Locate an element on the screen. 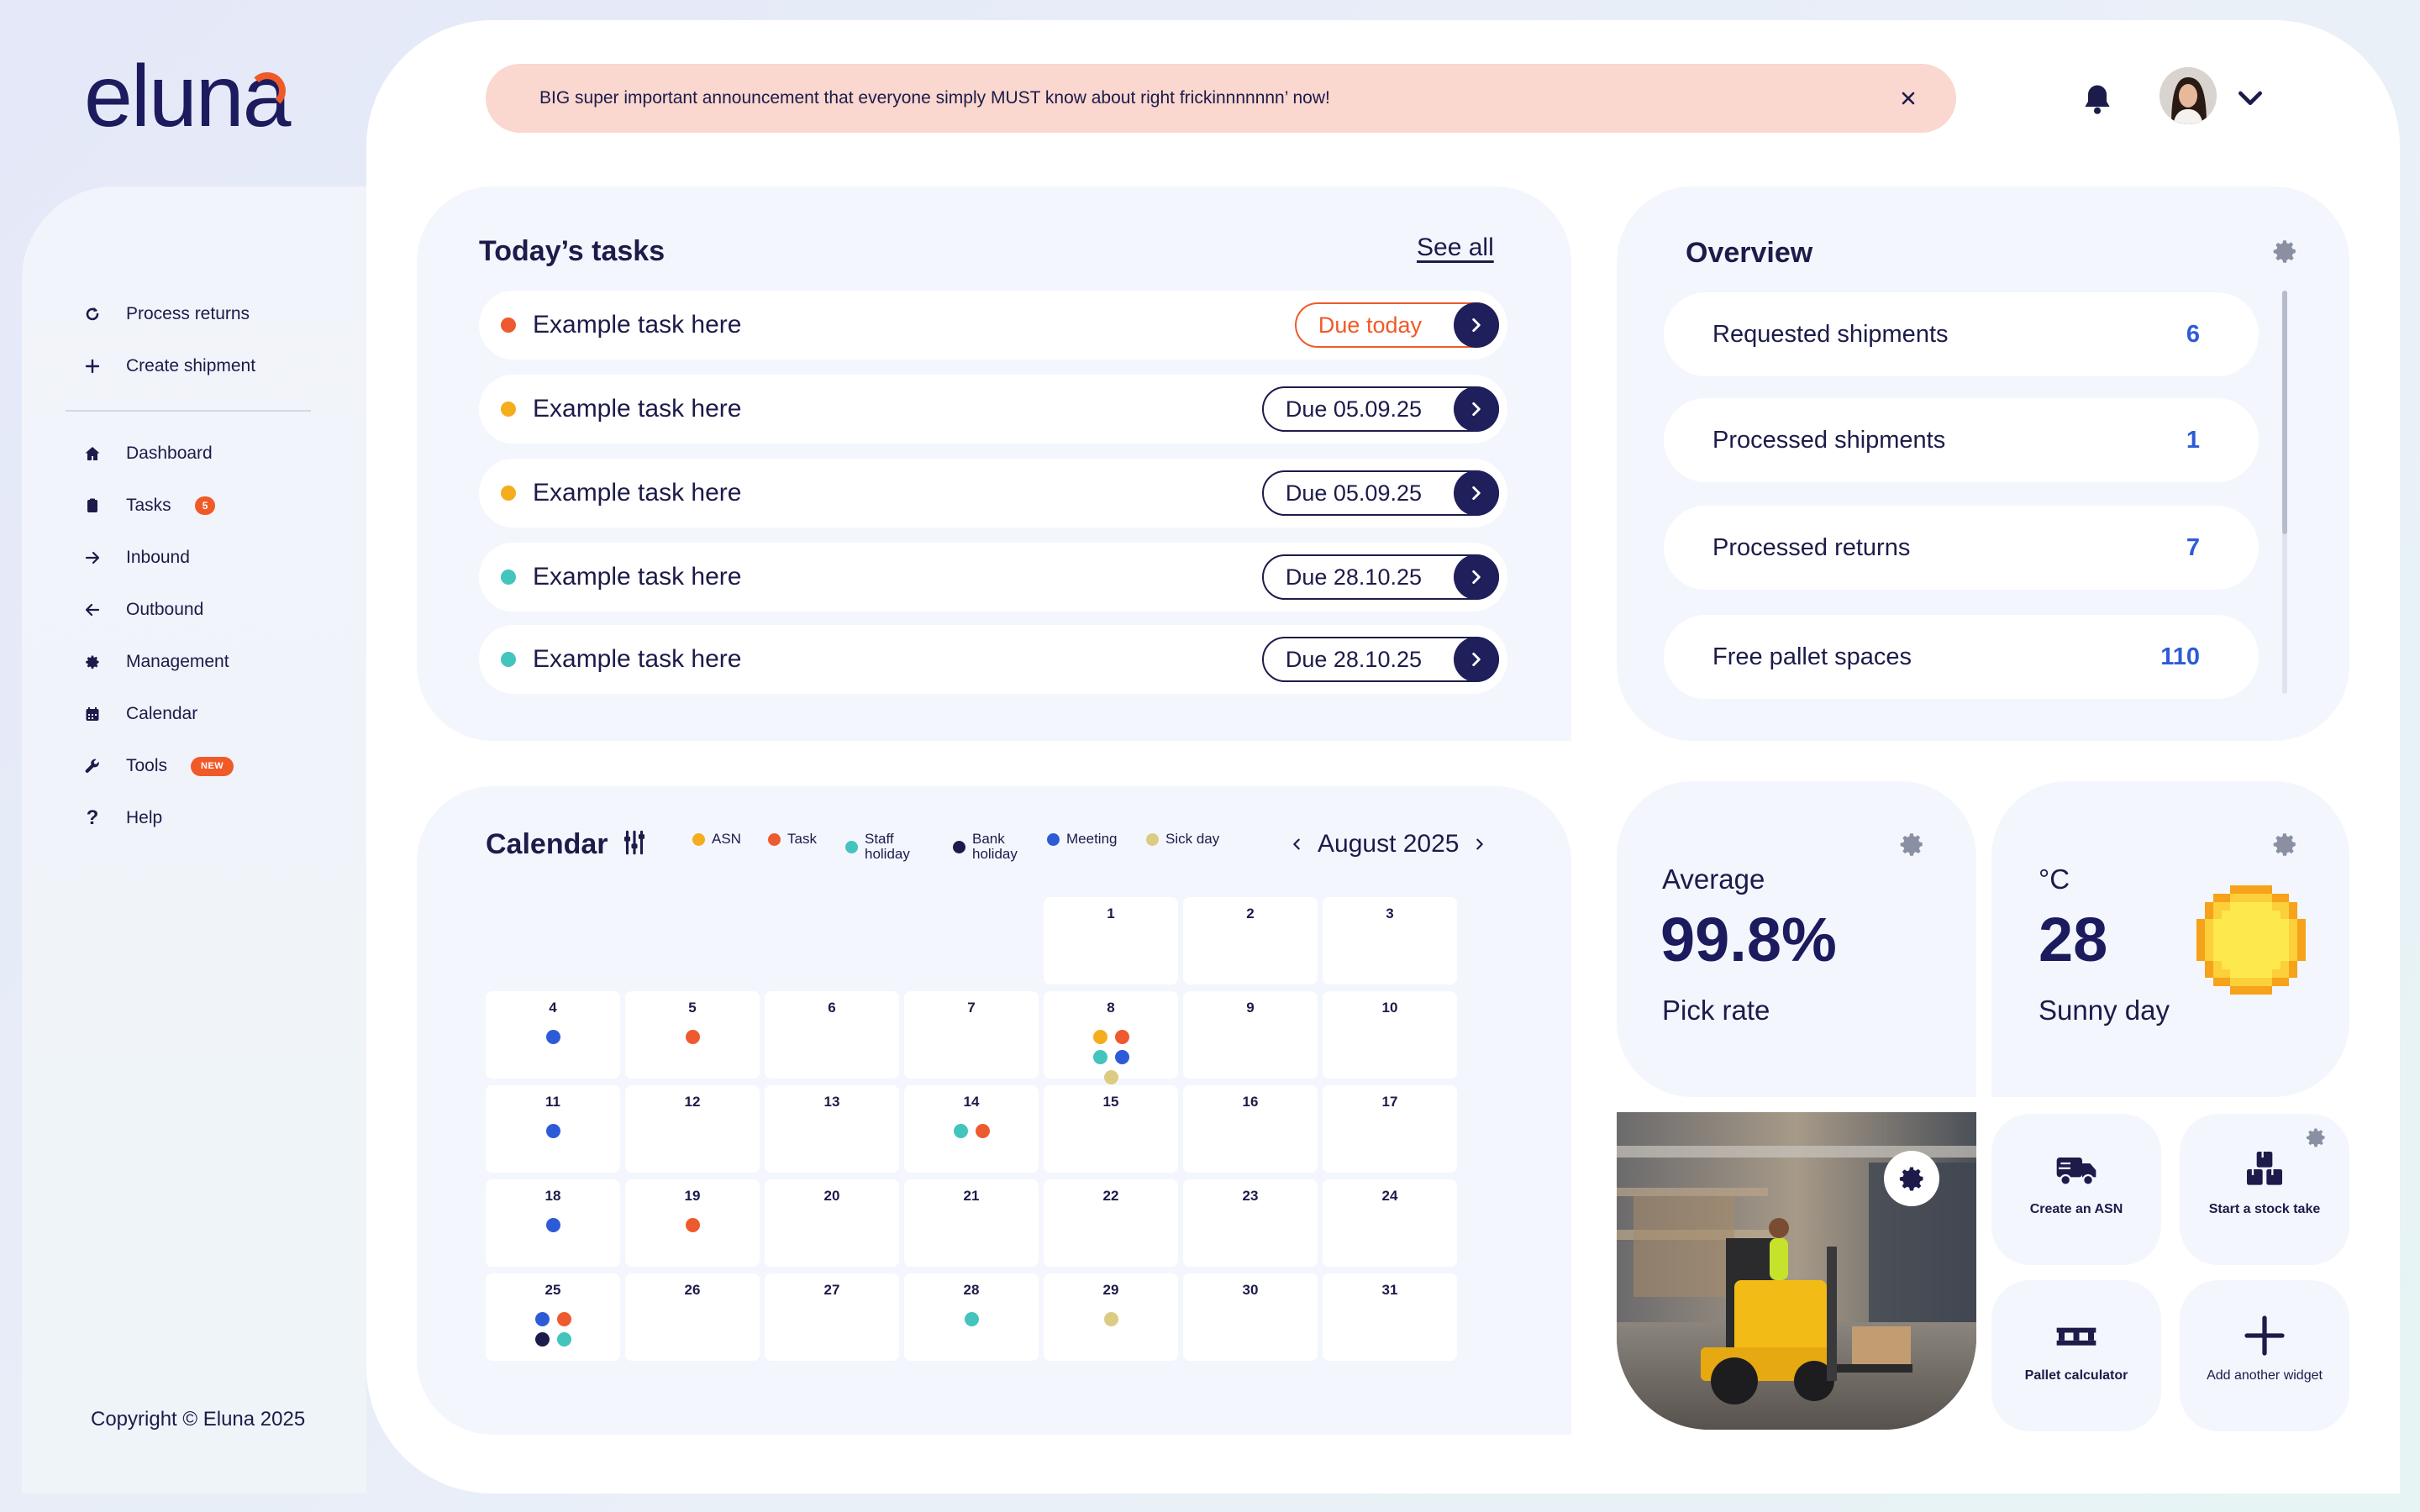  sidebar-item-help: ? Help is located at coordinates (120, 818).